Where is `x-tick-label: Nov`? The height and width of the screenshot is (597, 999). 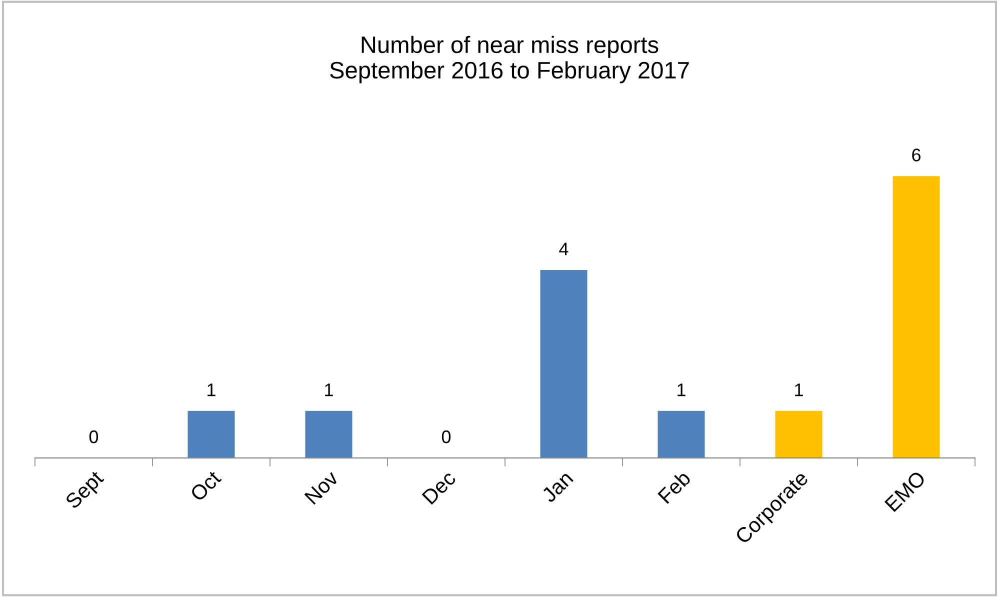 x-tick-label: Nov is located at coordinates (322, 487).